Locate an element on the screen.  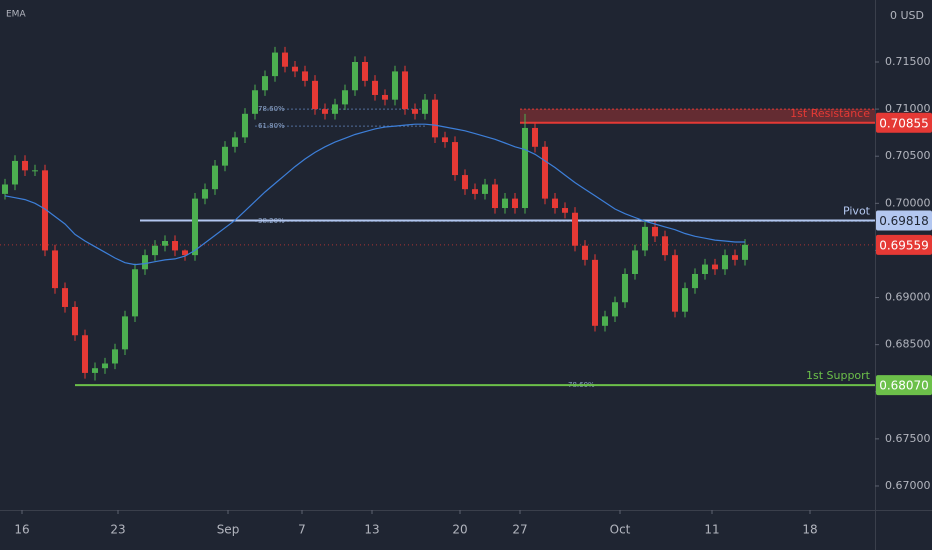
x-tick-label: 11 is located at coordinates (711, 530).